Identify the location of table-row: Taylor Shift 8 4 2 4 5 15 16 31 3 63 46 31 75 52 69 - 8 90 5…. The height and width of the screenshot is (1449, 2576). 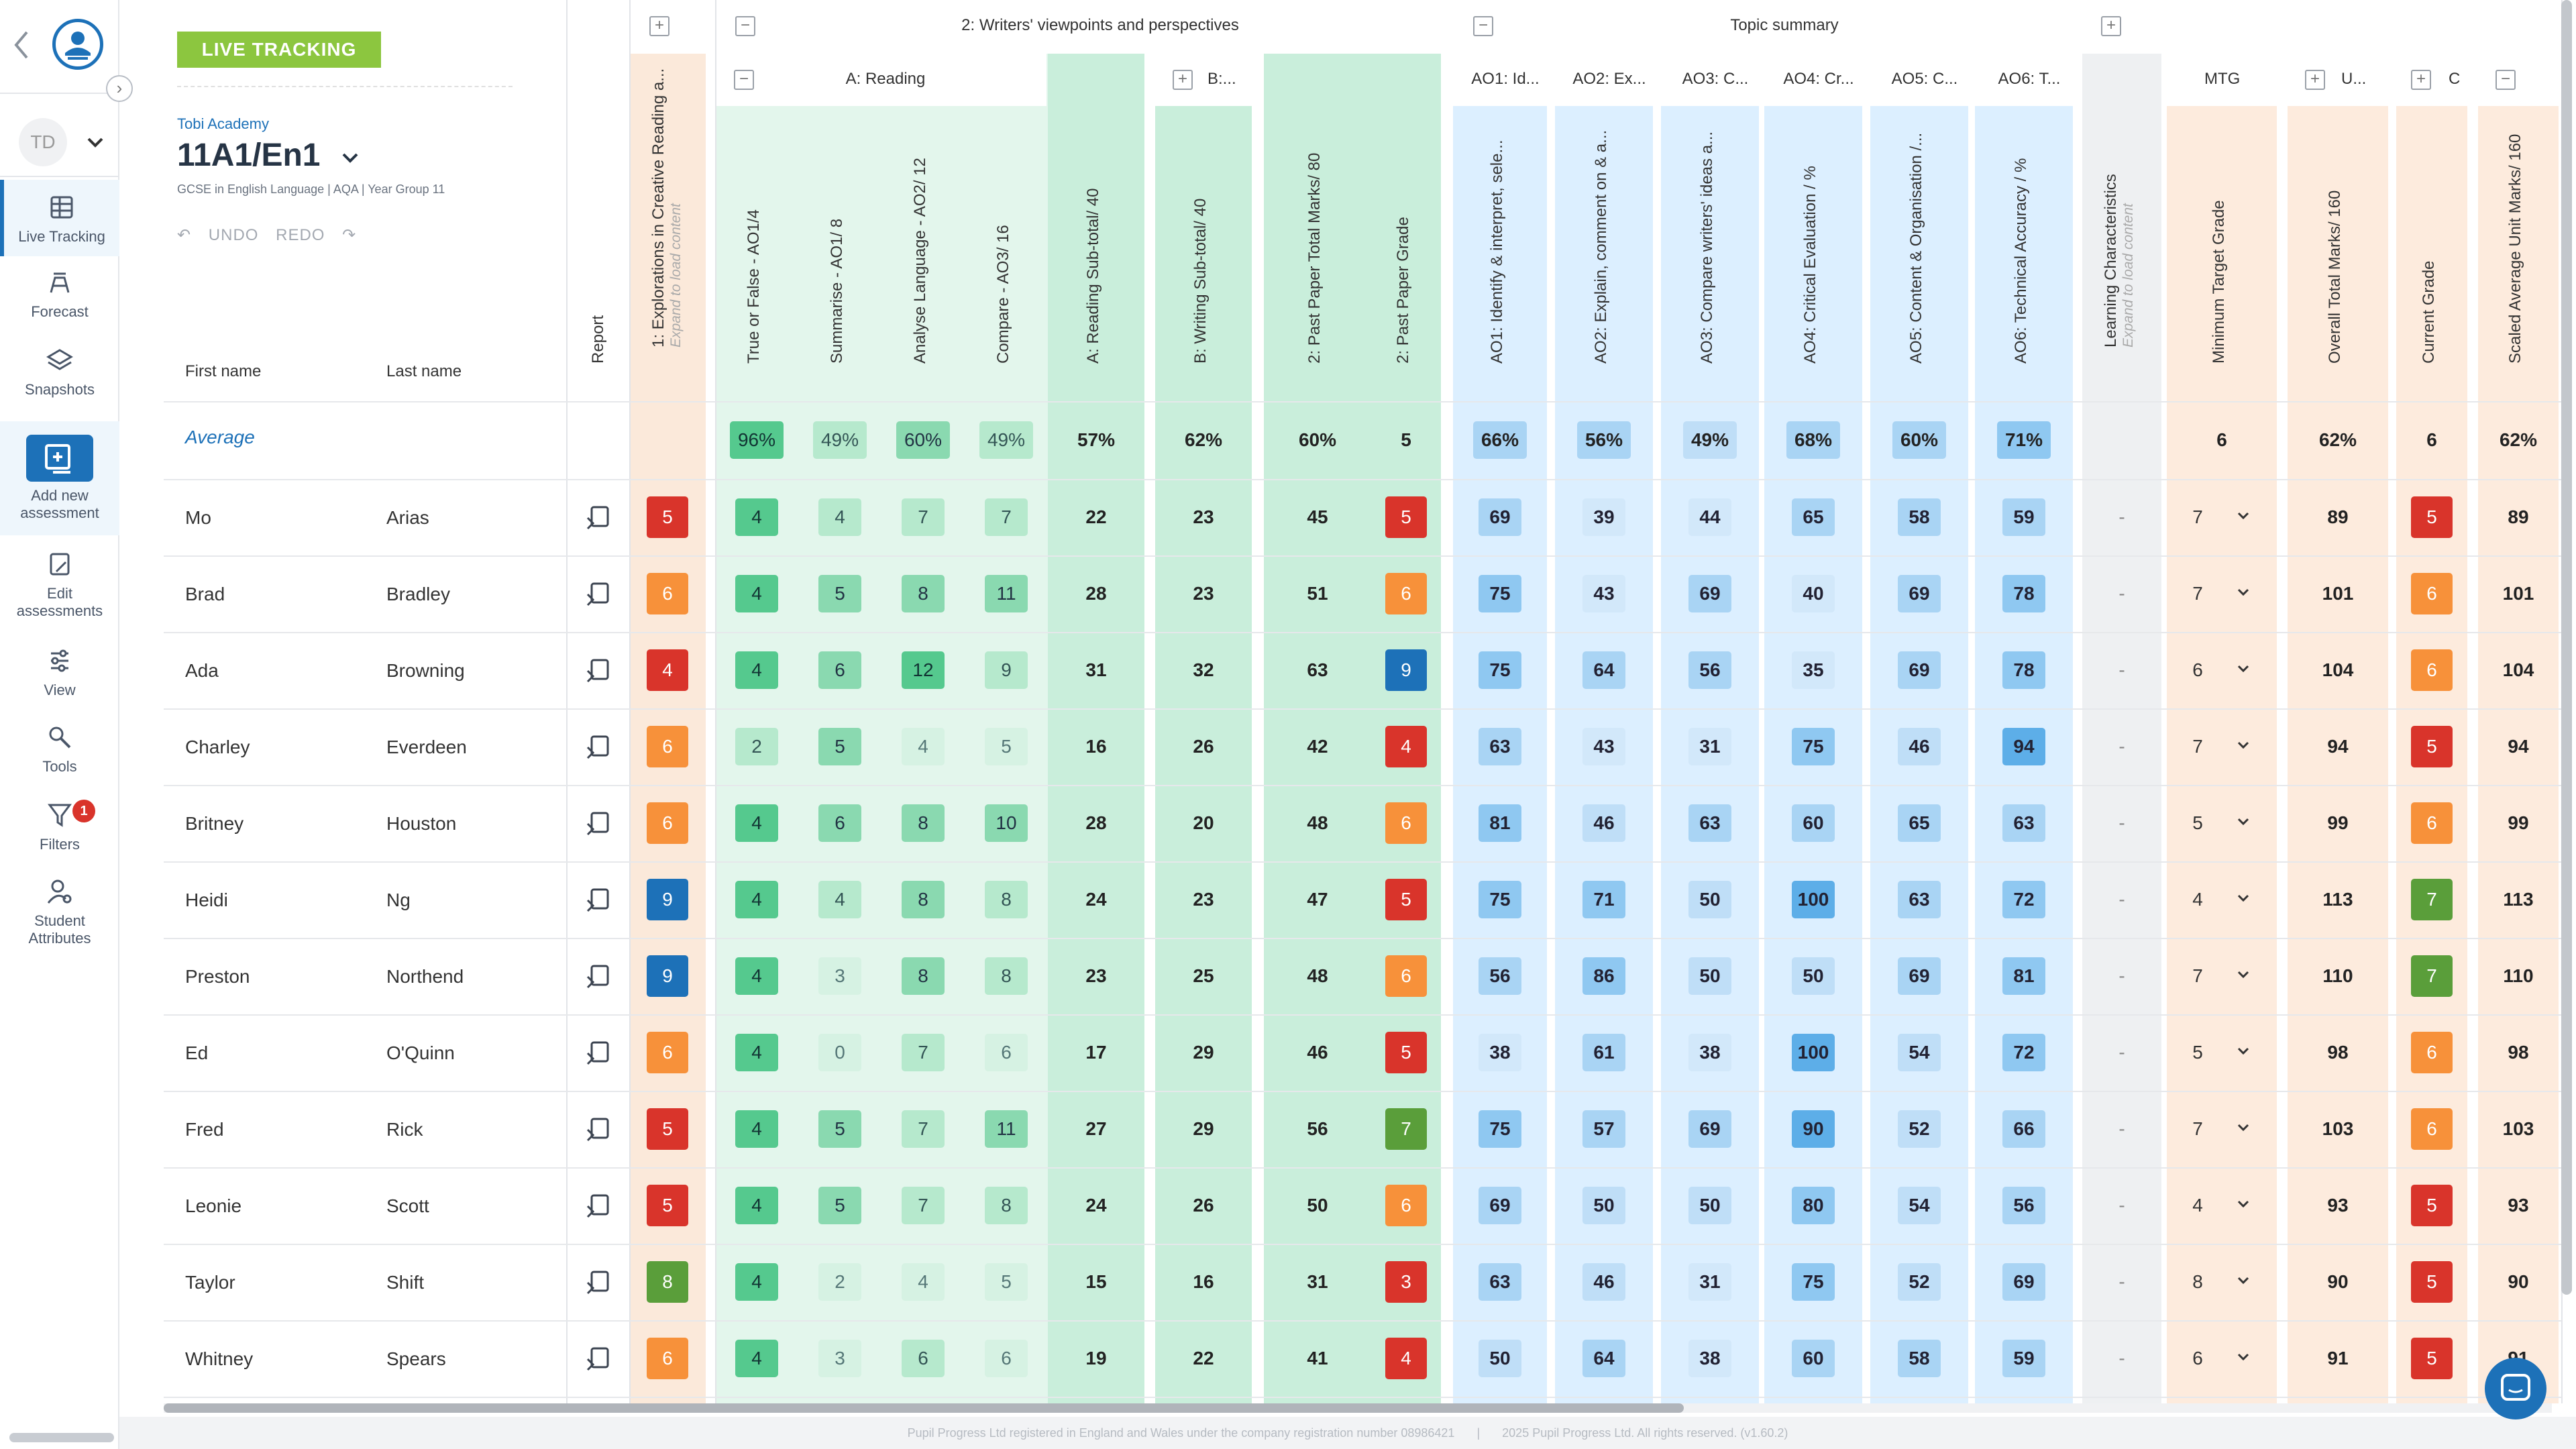
(1288, 1282).